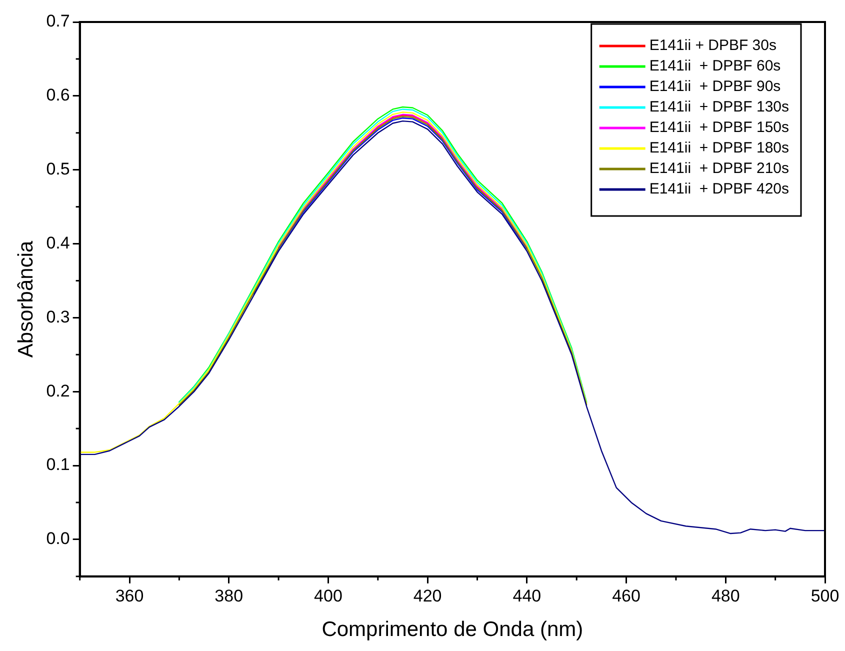 The image size is (845, 651). I want to click on legend-label: E141ii + DPBF 60s, so click(715, 66).